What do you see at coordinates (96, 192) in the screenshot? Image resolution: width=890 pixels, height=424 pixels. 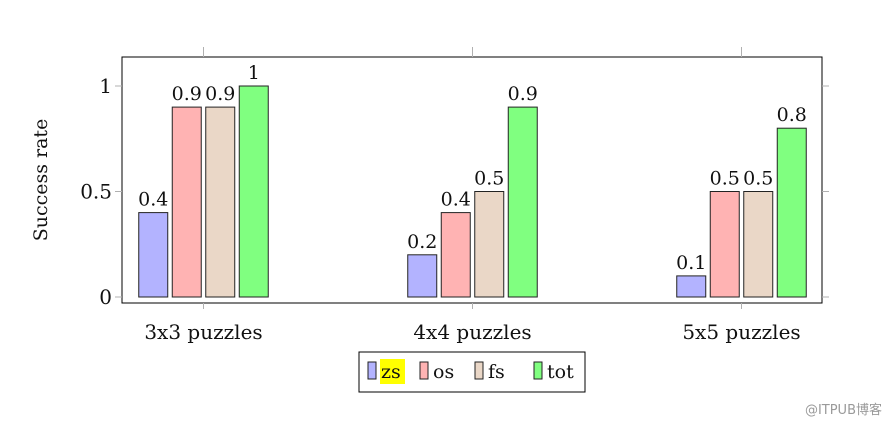 I see `y-tick-label: 0.5` at bounding box center [96, 192].